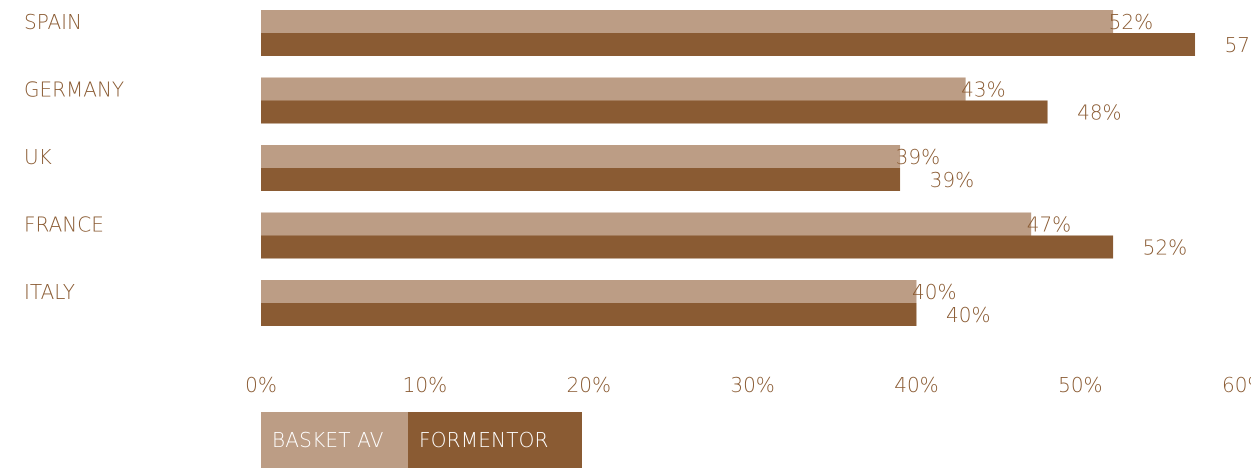 The width and height of the screenshot is (1251, 468). What do you see at coordinates (261, 385) in the screenshot?
I see `x-tick-label: 0%` at bounding box center [261, 385].